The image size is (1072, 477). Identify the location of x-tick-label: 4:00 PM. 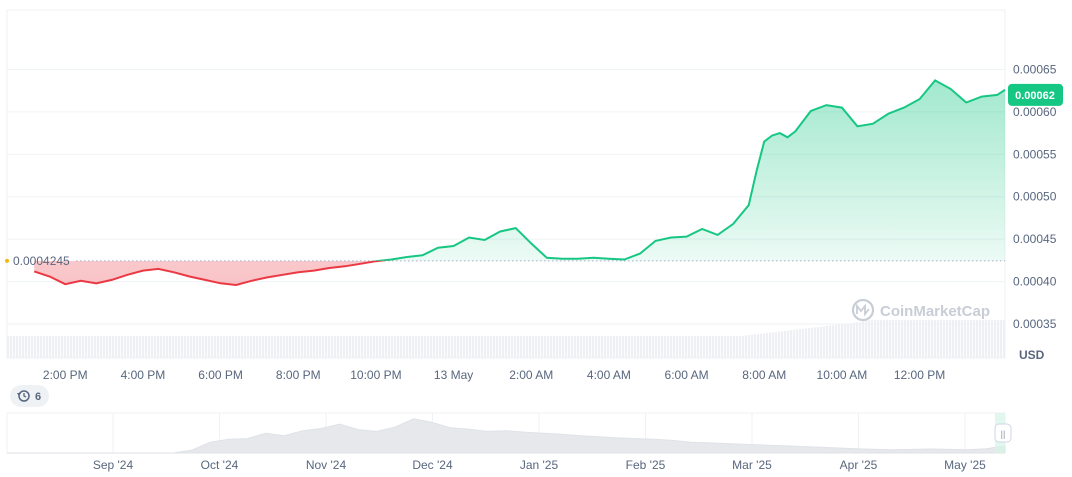
(143, 375).